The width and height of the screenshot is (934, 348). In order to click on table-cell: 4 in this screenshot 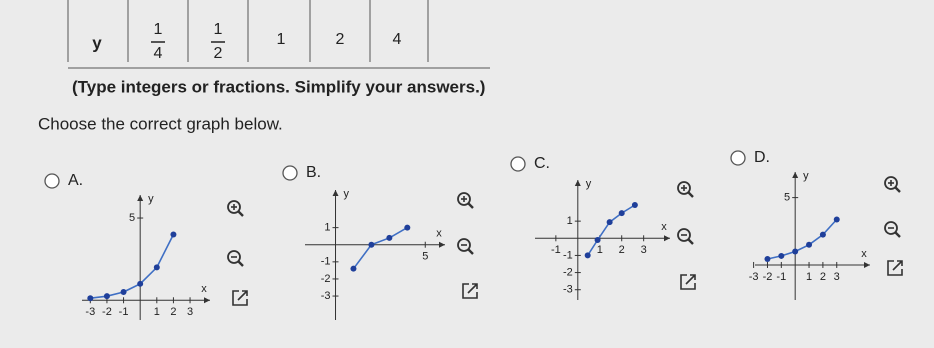, I will do `click(397, 39)`.